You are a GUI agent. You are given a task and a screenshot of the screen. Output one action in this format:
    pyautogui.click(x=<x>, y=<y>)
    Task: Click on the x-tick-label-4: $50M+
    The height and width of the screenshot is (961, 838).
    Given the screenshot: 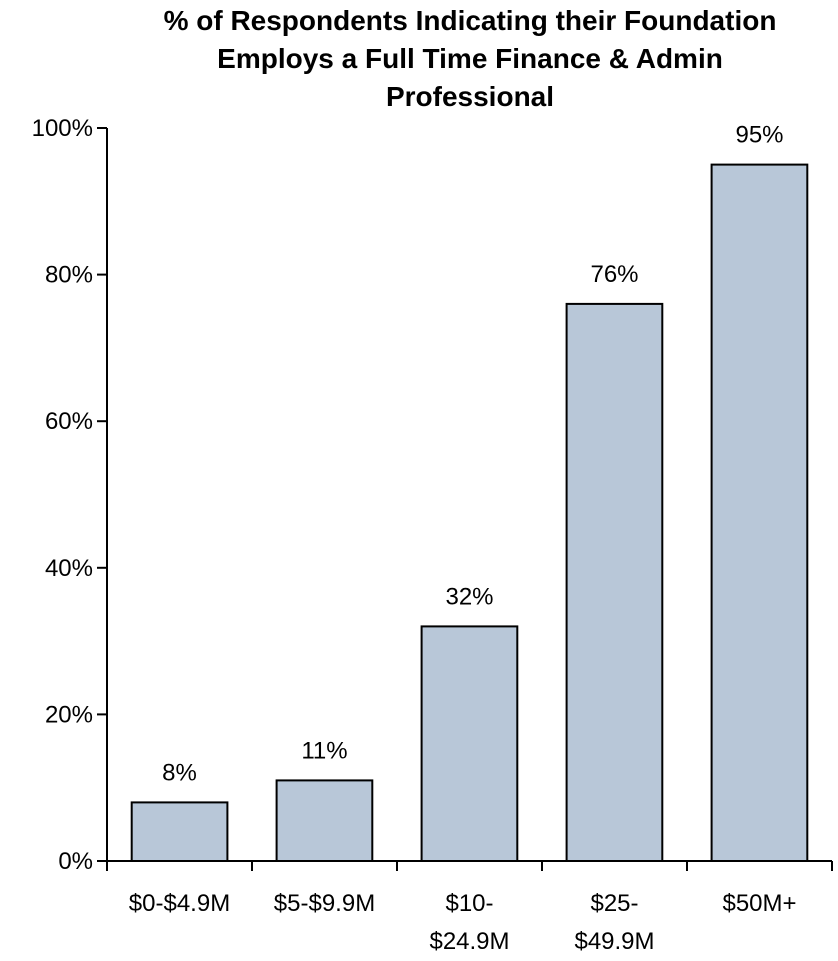 What is the action you would take?
    pyautogui.click(x=759, y=903)
    